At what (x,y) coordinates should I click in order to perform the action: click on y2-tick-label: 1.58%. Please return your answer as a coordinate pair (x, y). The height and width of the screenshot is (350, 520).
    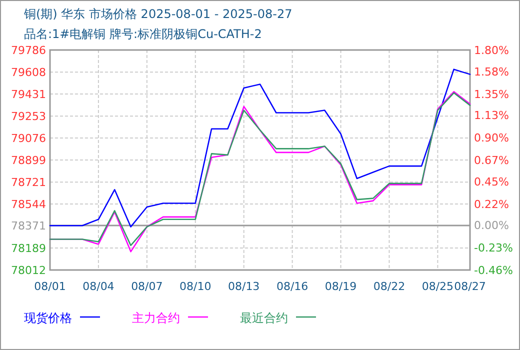
    Looking at the image, I should click on (491, 71).